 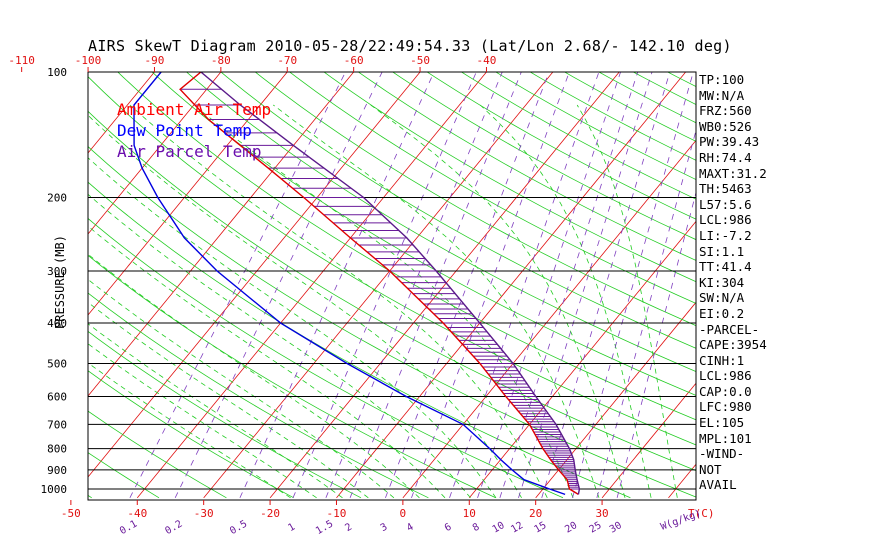 I want to click on pressure-tick-label: 200, so click(x=57, y=198).